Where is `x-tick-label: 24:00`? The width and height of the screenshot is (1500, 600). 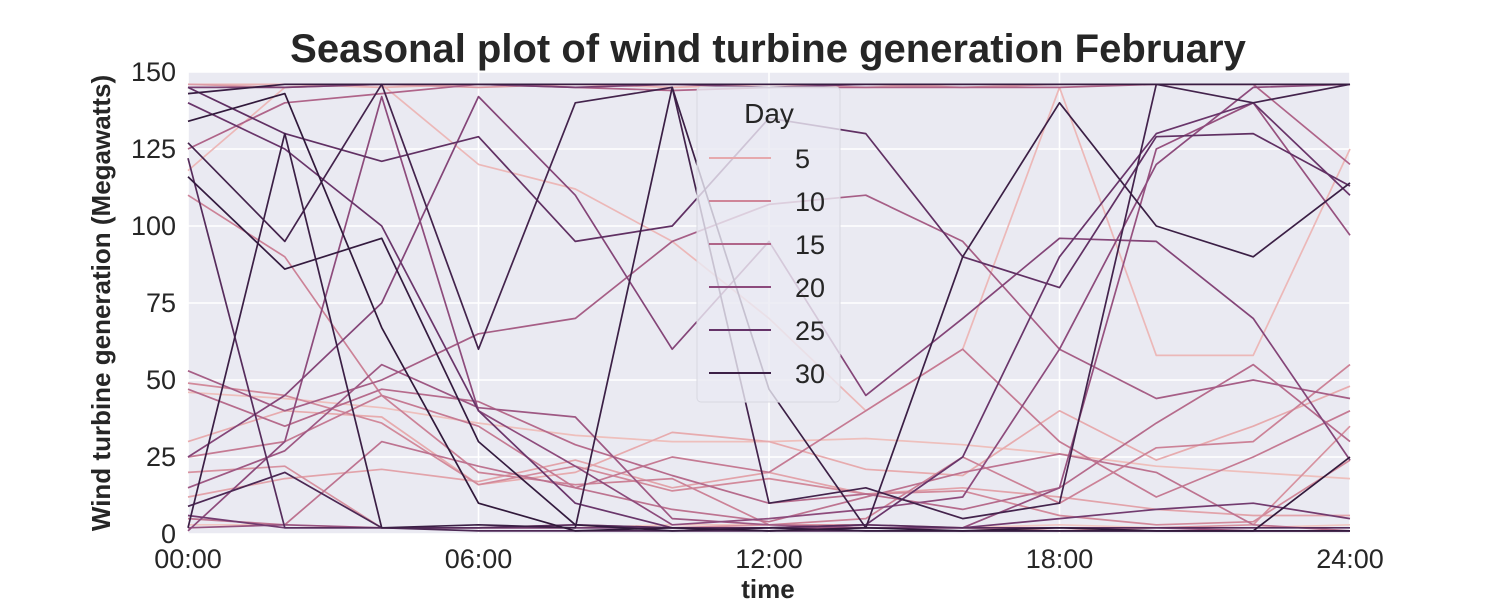
x-tick-label: 24:00 is located at coordinates (1350, 559).